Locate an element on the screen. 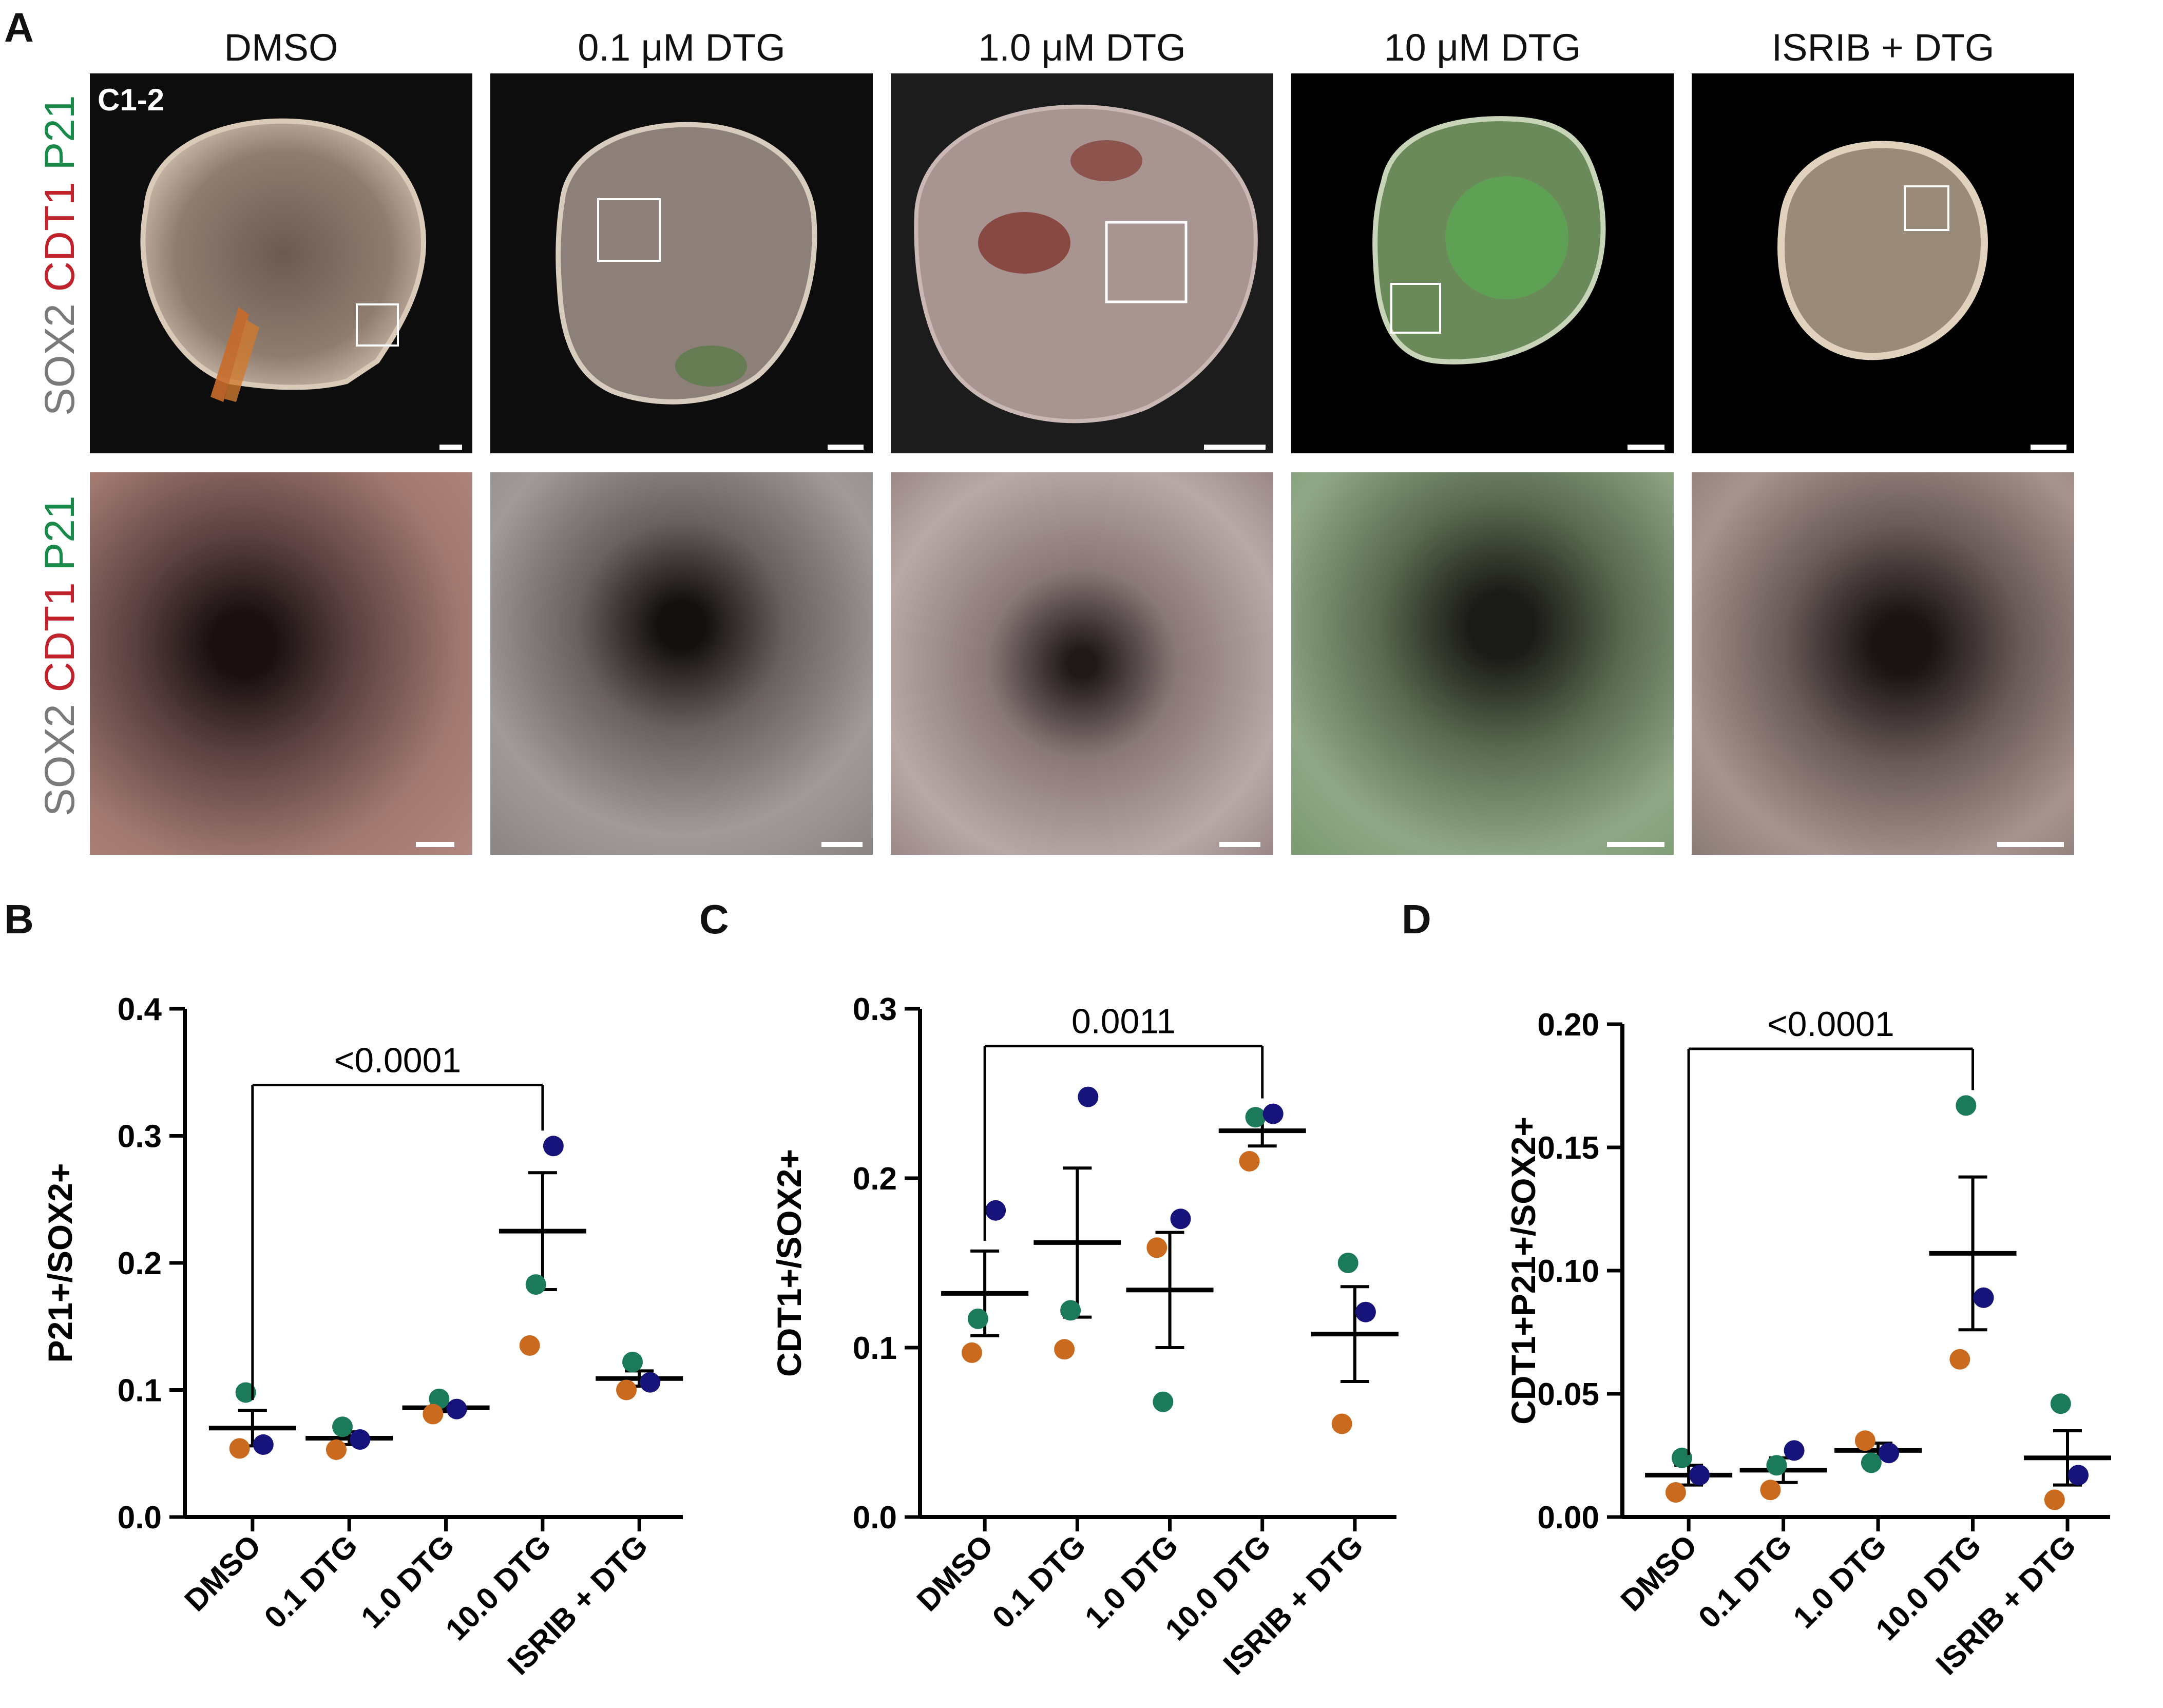 The height and width of the screenshot is (1708, 2163). organoid-isrib-dtg-image is located at coordinates (1883, 263).